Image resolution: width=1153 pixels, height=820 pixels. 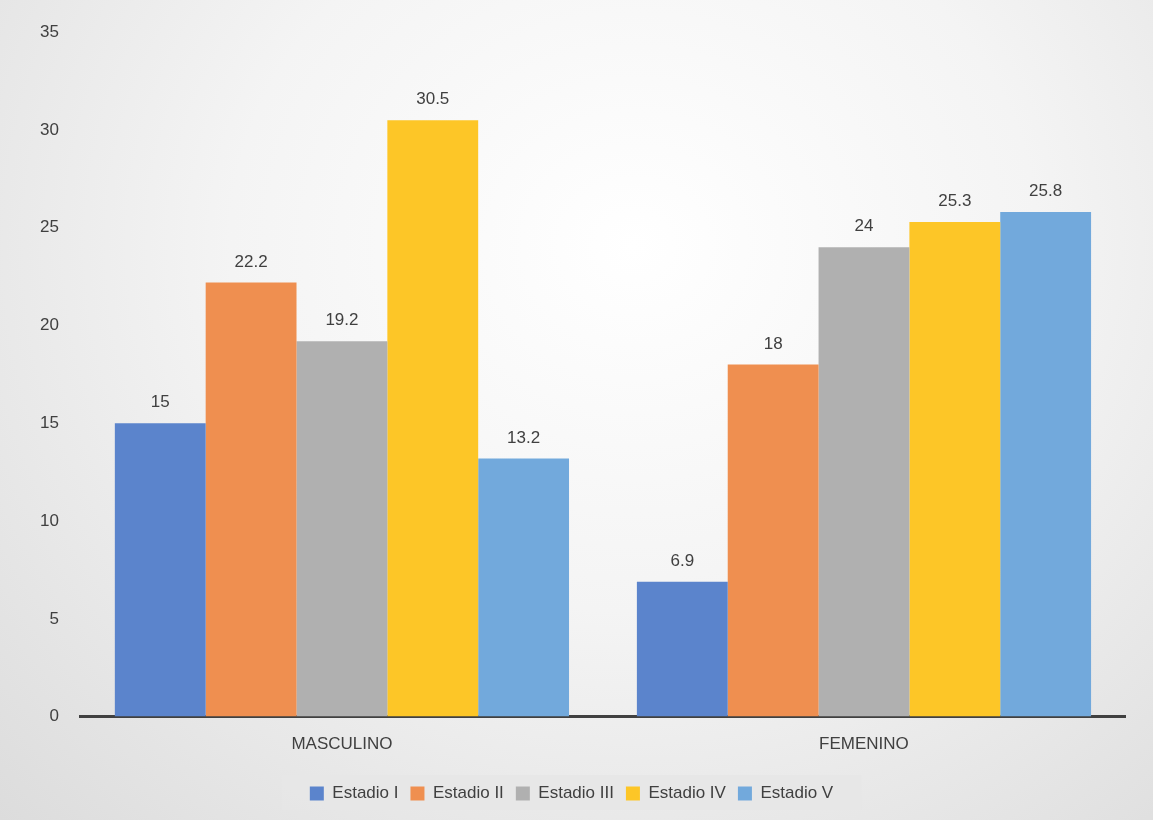 What do you see at coordinates (49, 31) in the screenshot?
I see `y-tick-label: 35` at bounding box center [49, 31].